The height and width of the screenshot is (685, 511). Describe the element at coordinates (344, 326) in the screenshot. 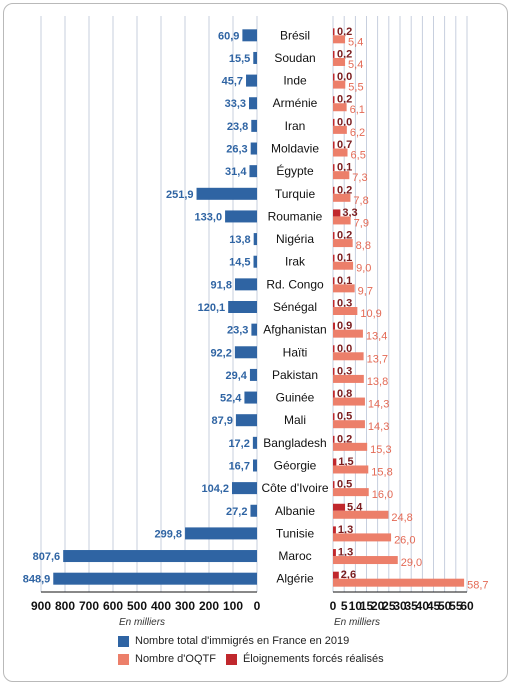

I see `label-eloignements-afghanistan: 0,9` at that location.